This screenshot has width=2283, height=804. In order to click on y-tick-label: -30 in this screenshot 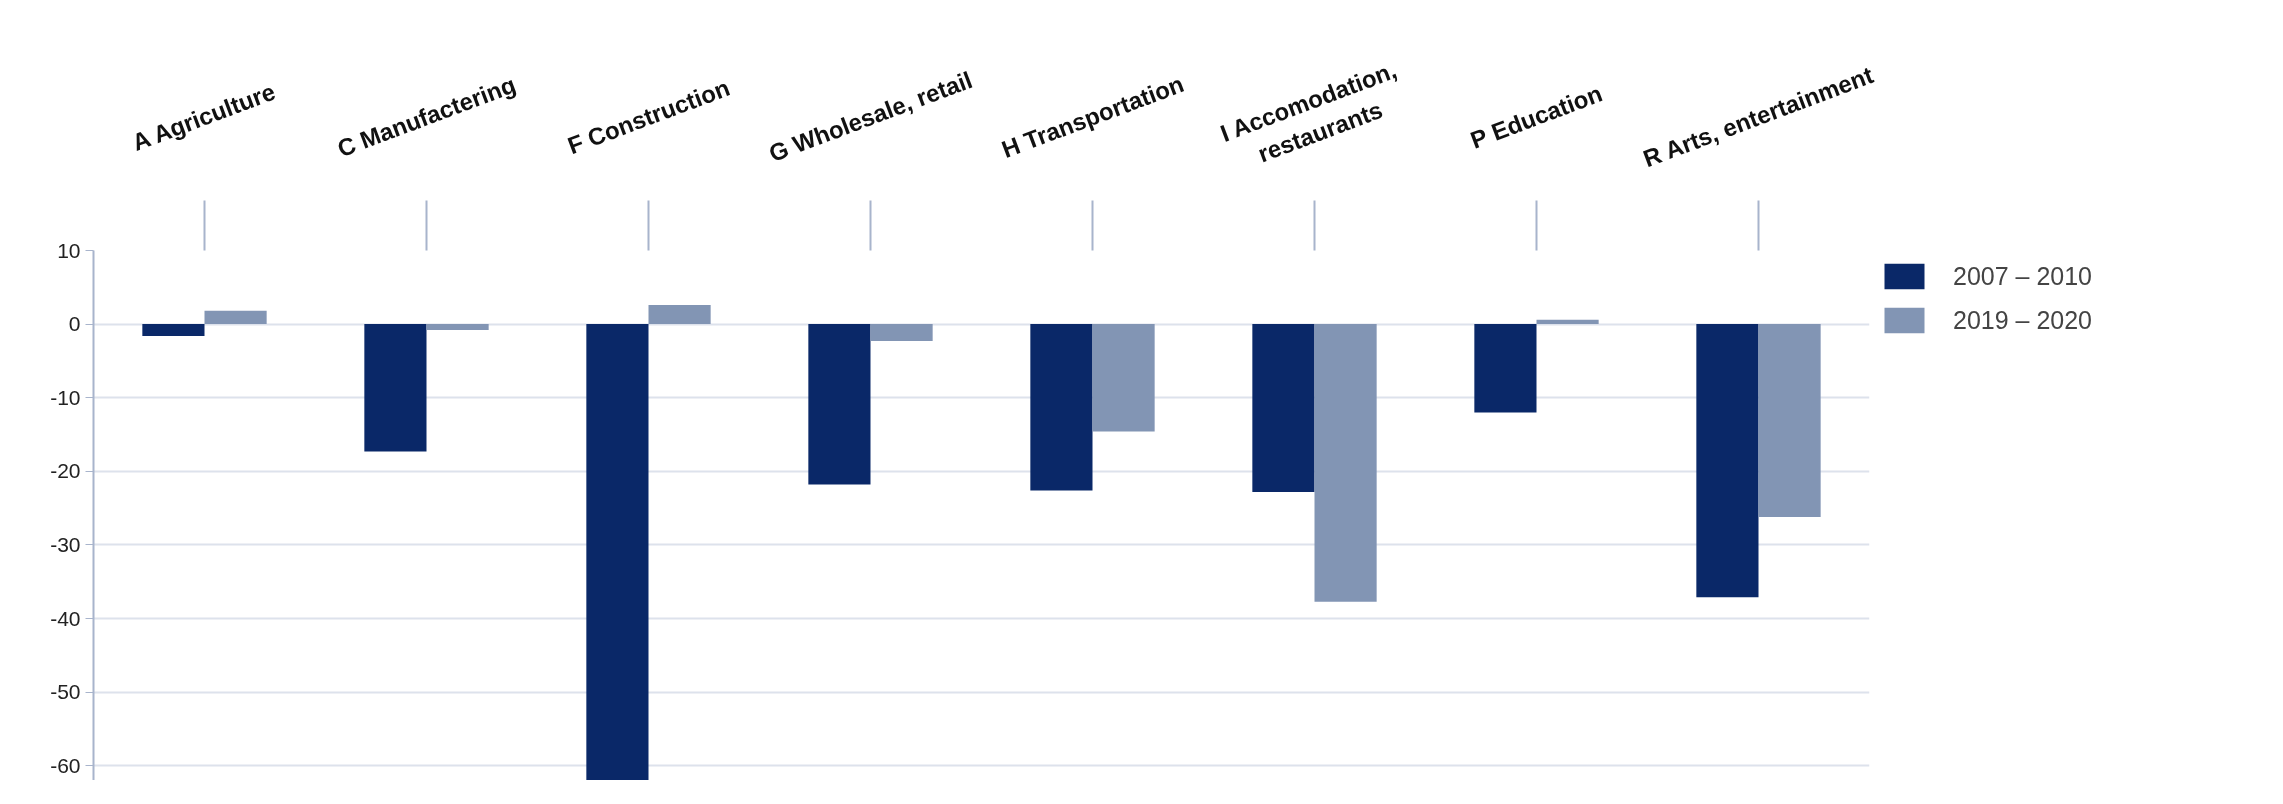, I will do `click(65, 544)`.